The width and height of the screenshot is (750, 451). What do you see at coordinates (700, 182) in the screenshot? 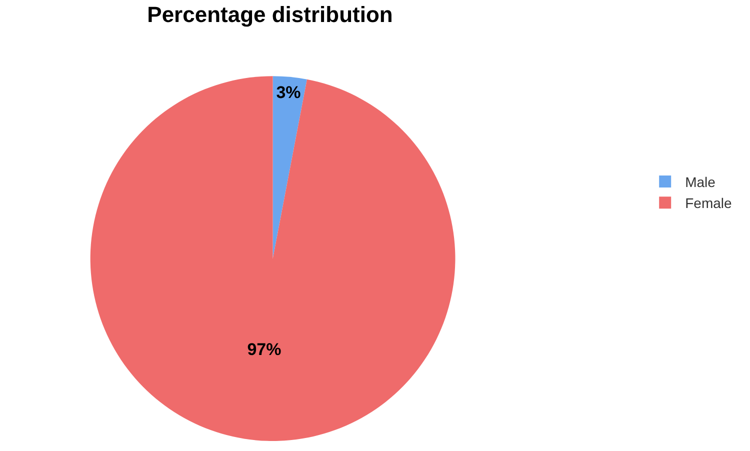
I see `legend-label: Male` at bounding box center [700, 182].